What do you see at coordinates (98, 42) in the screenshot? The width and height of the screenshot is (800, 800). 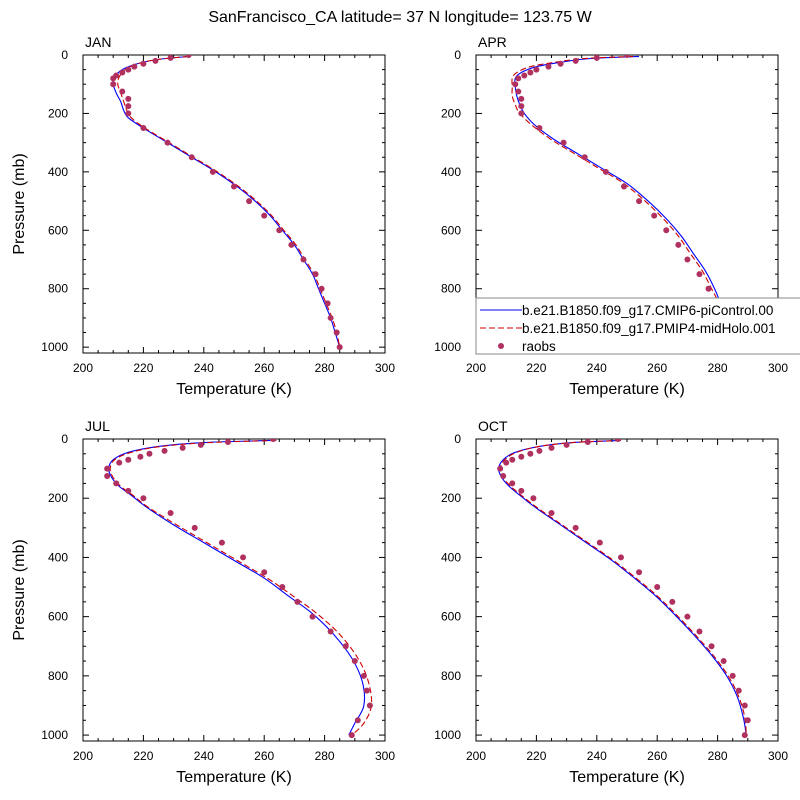 I see `panel-label: JAN` at bounding box center [98, 42].